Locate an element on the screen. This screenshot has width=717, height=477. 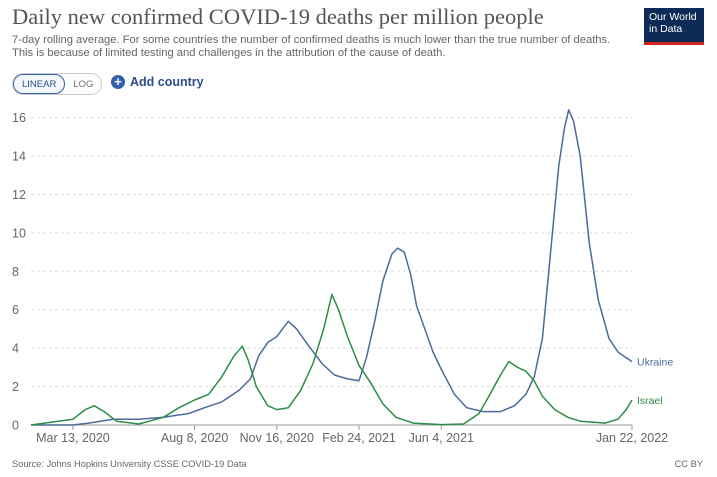
series-label-israel: Israel is located at coordinates (650, 401).